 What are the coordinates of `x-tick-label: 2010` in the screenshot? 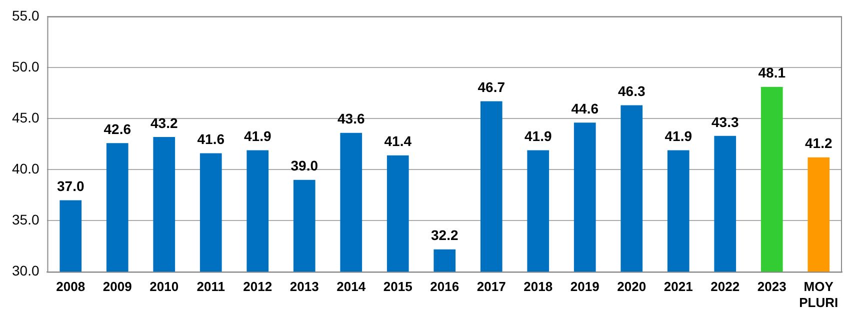 It's located at (164, 286).